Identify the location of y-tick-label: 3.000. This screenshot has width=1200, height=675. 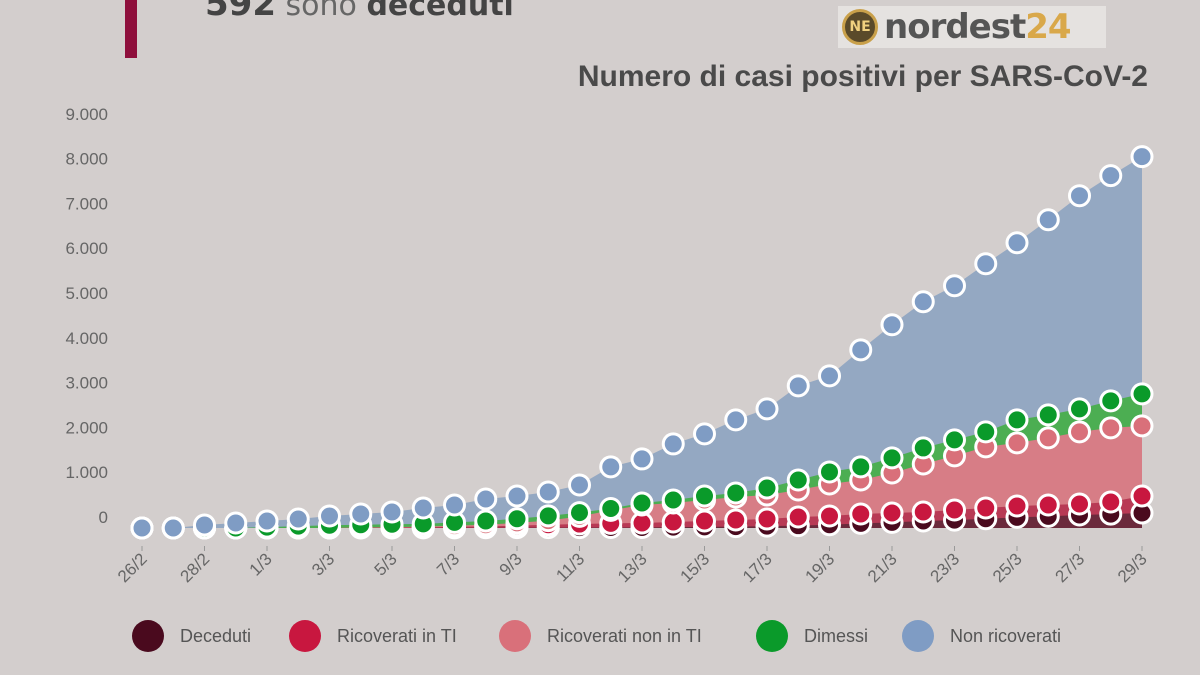
(86, 383).